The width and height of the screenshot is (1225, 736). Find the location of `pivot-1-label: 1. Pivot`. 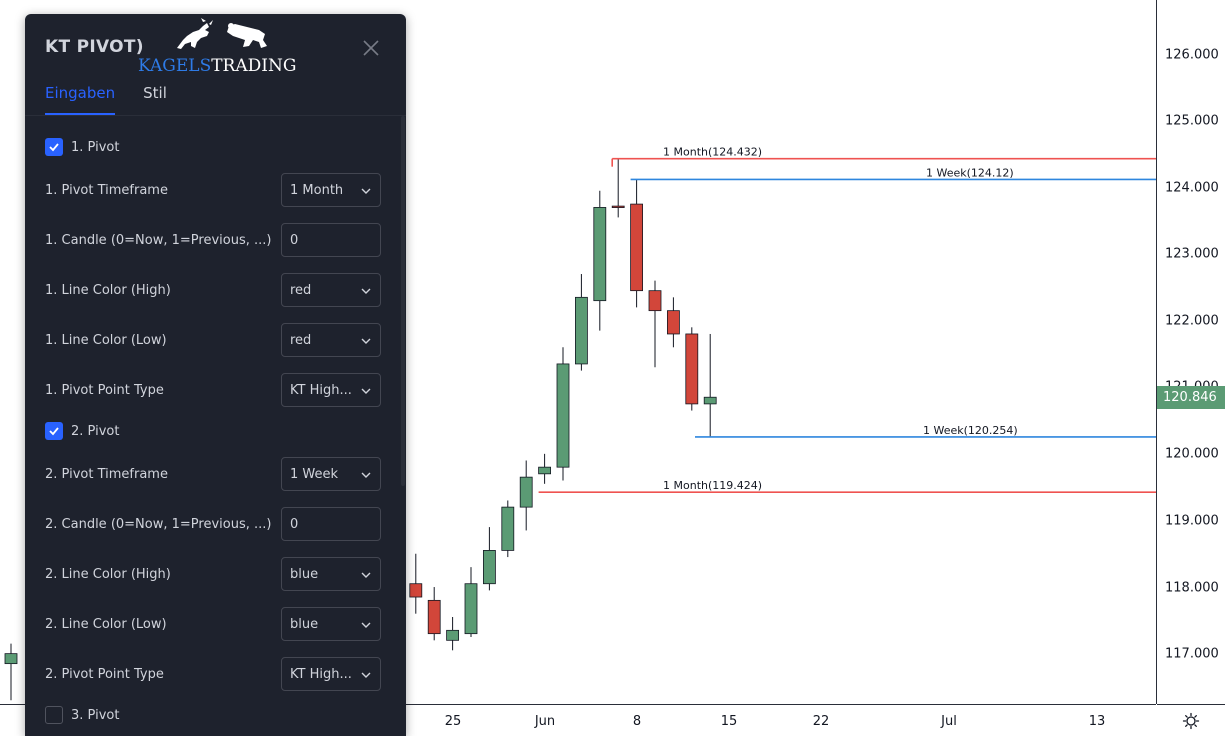

pivot-1-label: 1. Pivot is located at coordinates (95, 147).